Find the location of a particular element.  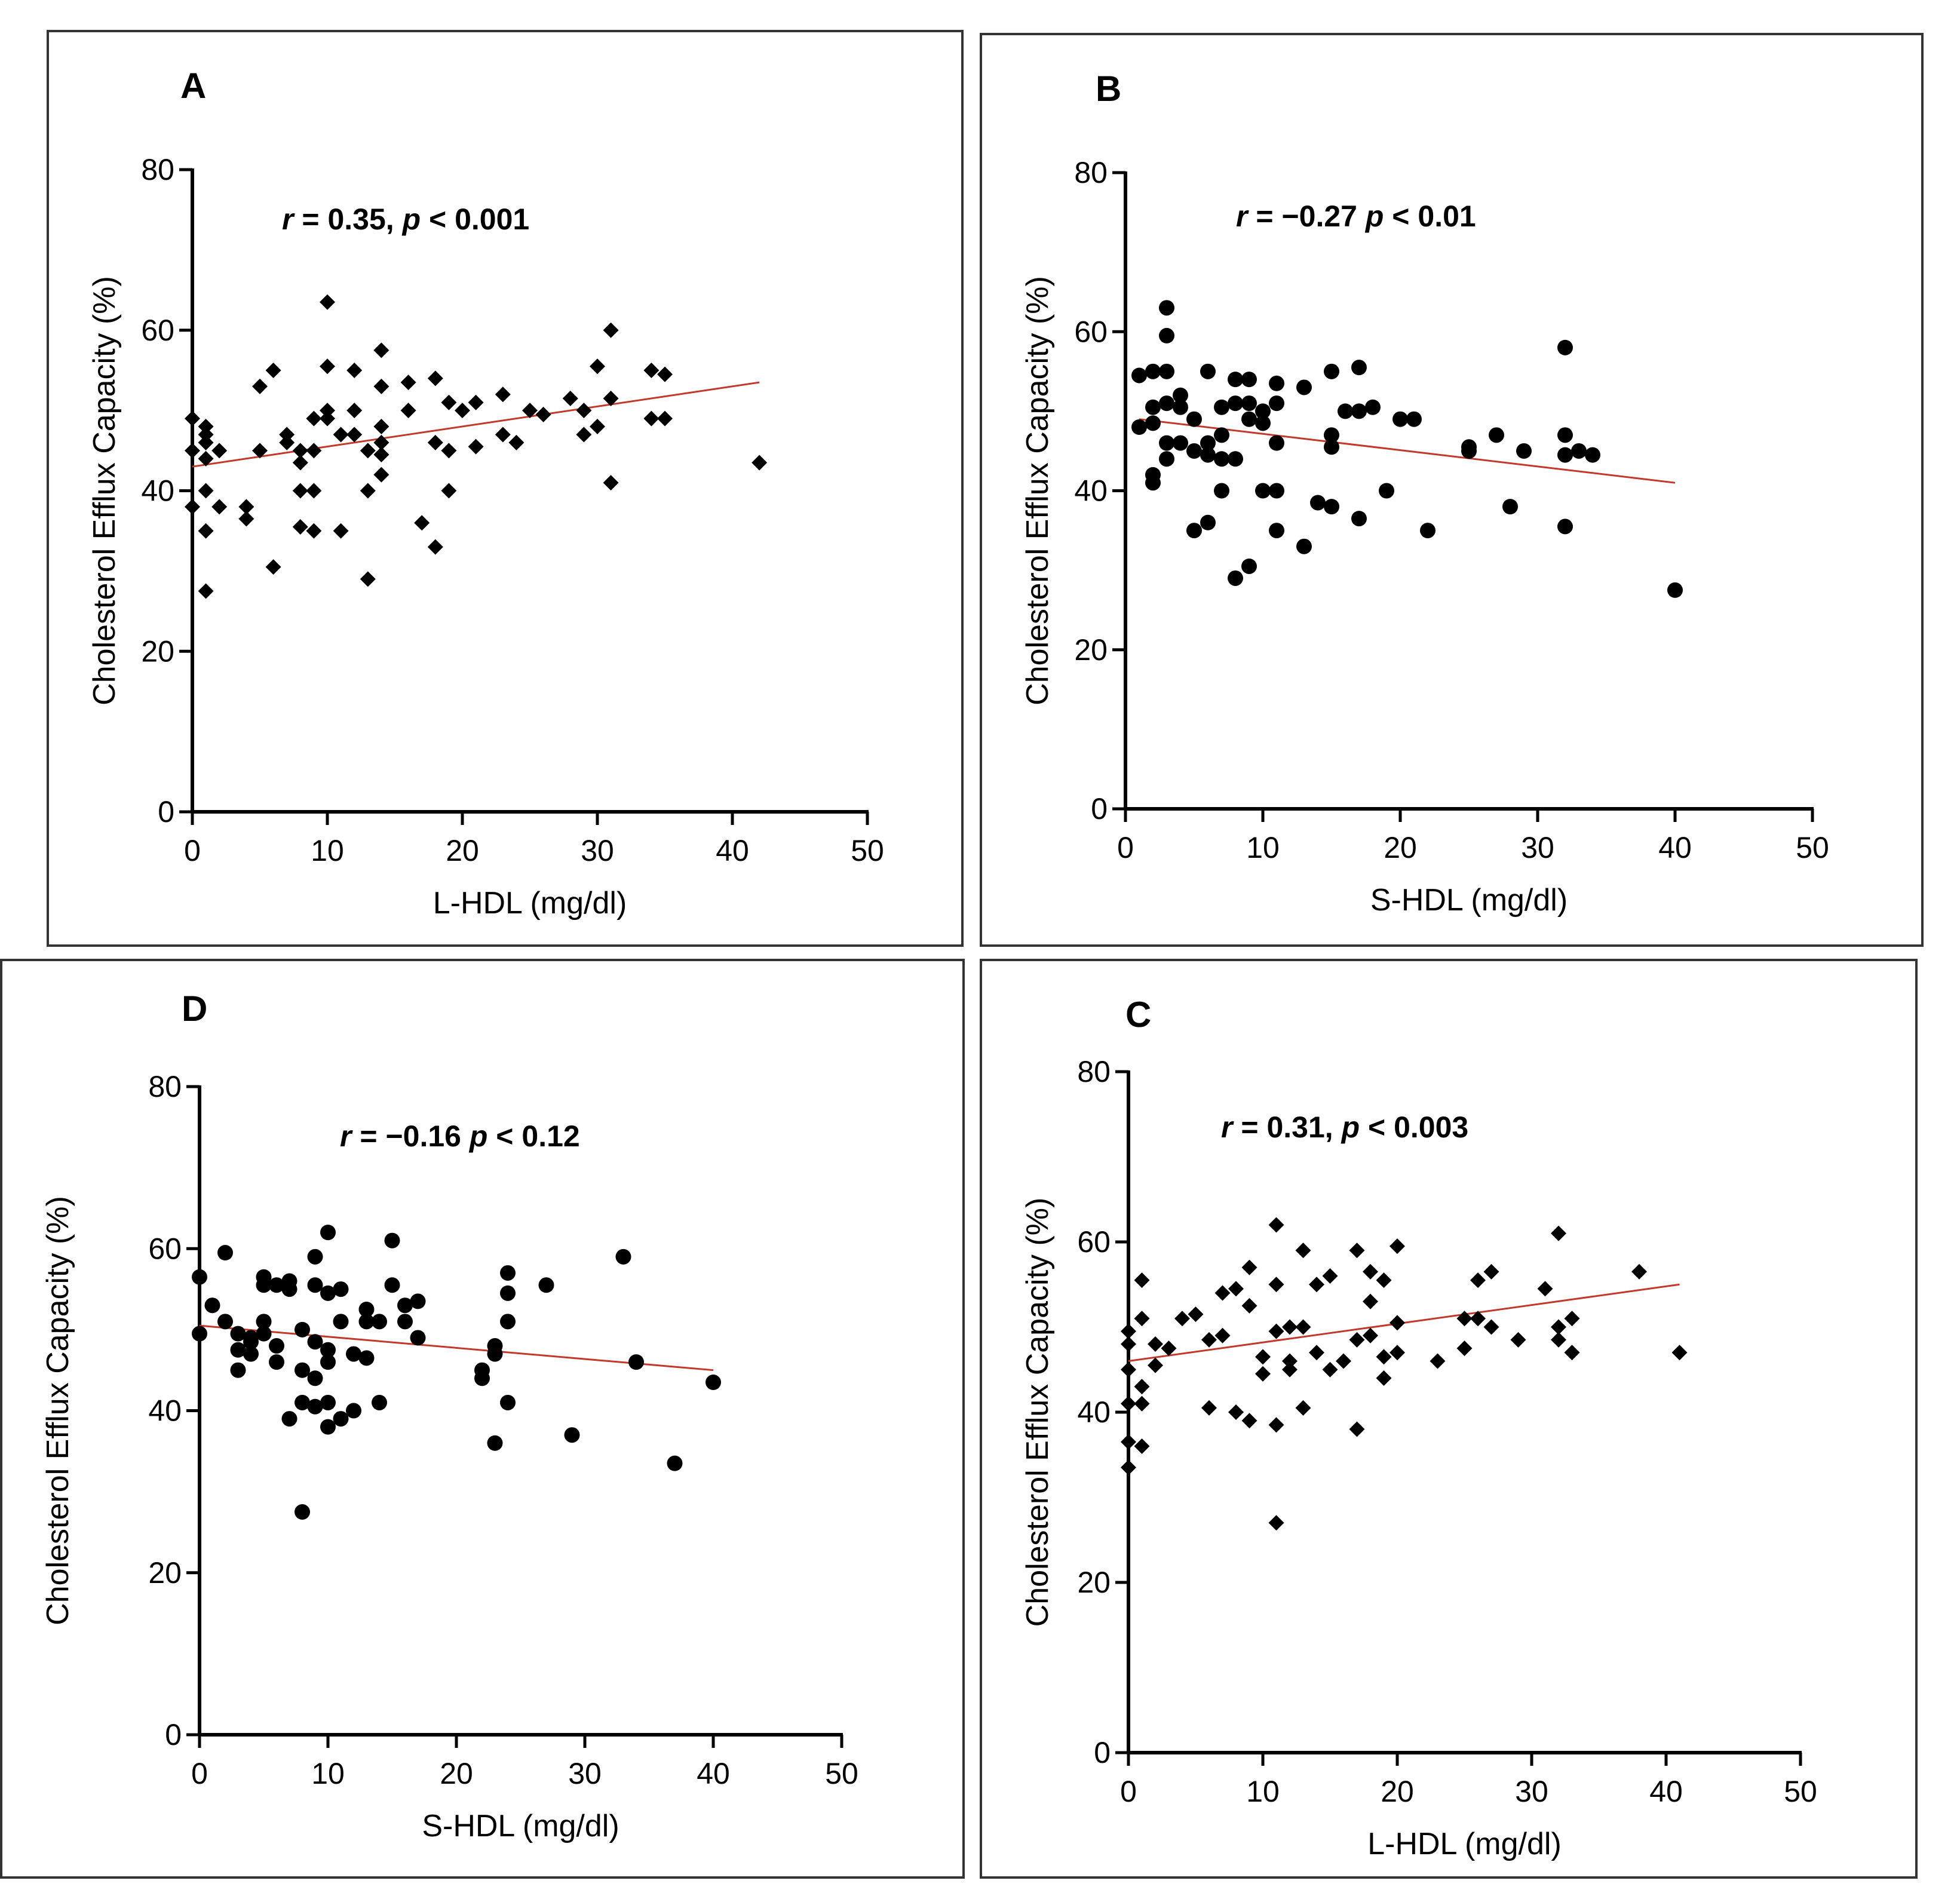

panel-letter: C is located at coordinates (1138, 1015).